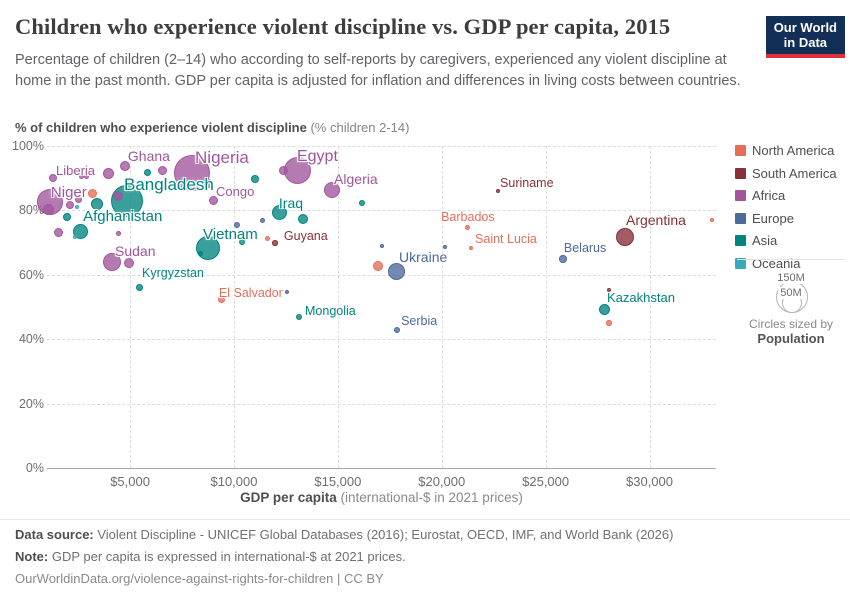  Describe the element at coordinates (135, 250) in the screenshot. I see `country-label-sudan: Sudan` at that location.